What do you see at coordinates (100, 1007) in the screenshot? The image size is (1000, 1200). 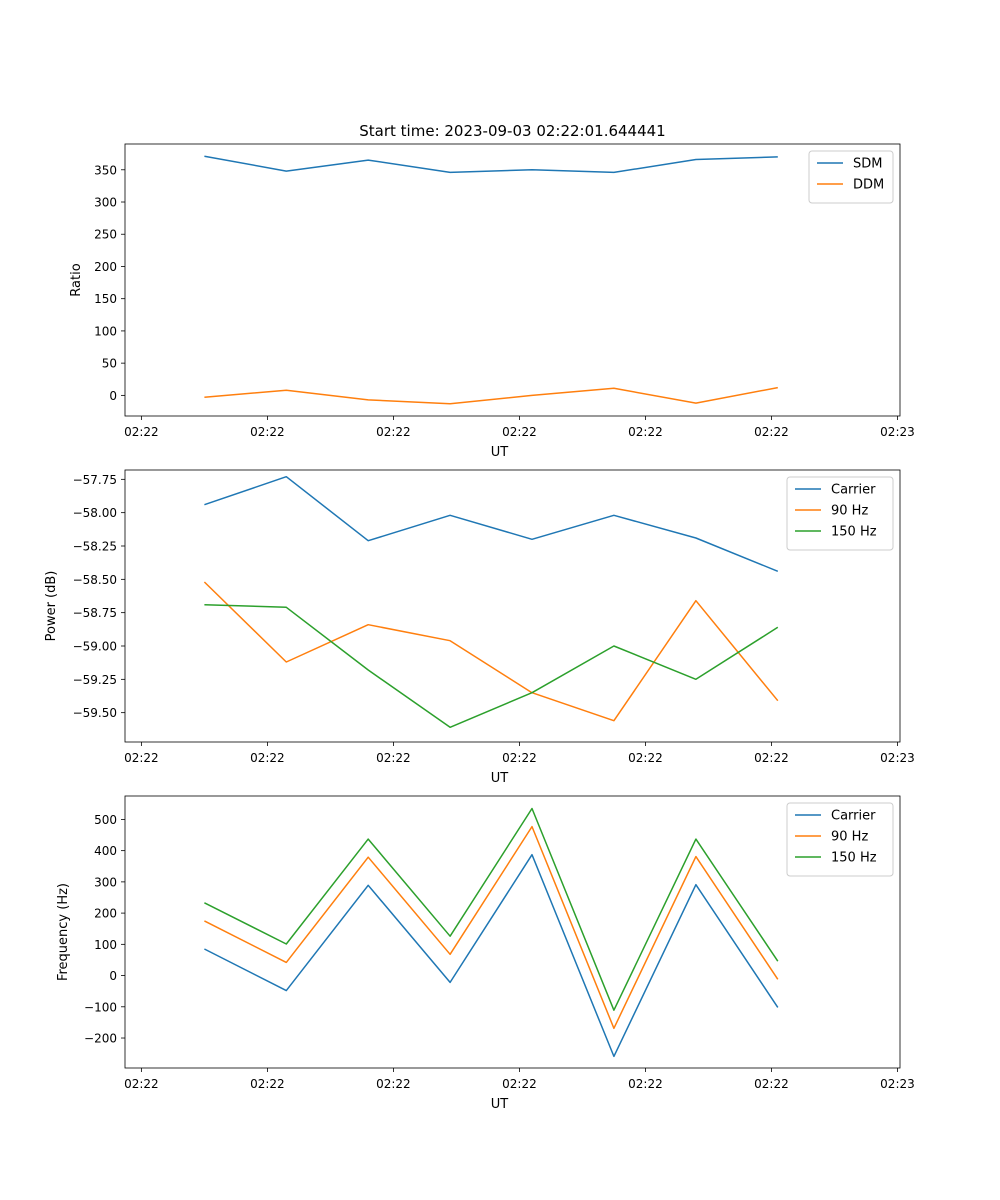 I see `y-tick-label: −100` at bounding box center [100, 1007].